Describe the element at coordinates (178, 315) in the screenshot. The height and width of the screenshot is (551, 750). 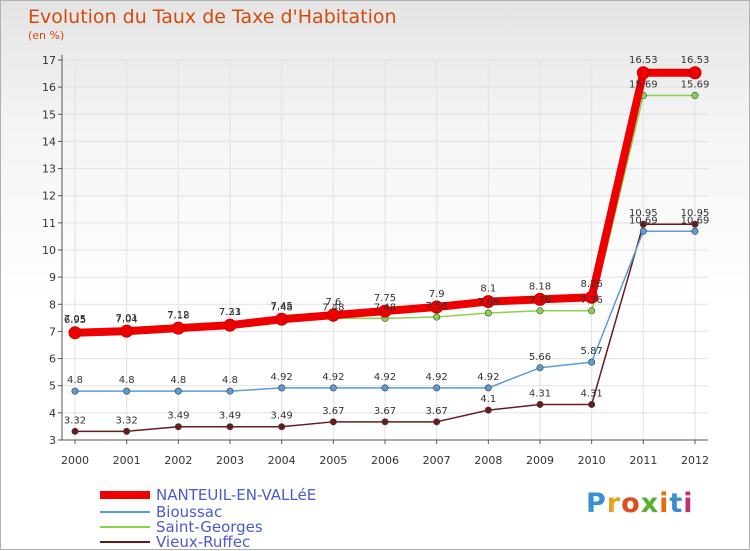
I see `data-label: 7.12` at that location.